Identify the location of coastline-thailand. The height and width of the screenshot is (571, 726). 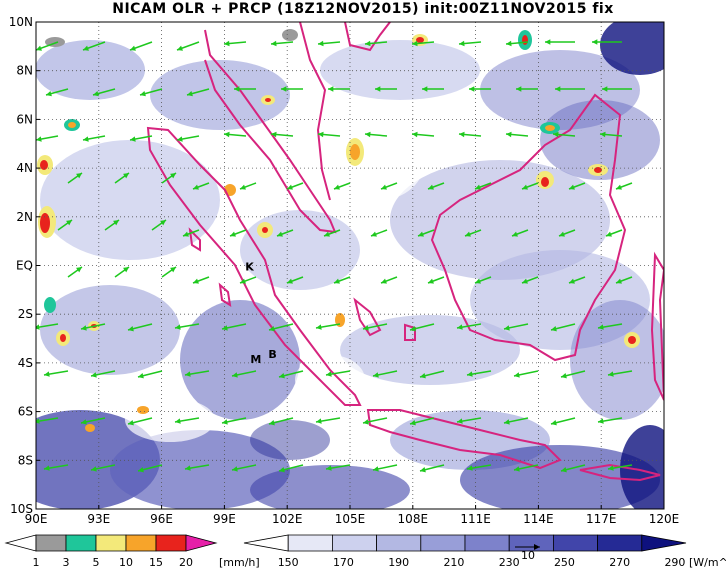
(315, 111).